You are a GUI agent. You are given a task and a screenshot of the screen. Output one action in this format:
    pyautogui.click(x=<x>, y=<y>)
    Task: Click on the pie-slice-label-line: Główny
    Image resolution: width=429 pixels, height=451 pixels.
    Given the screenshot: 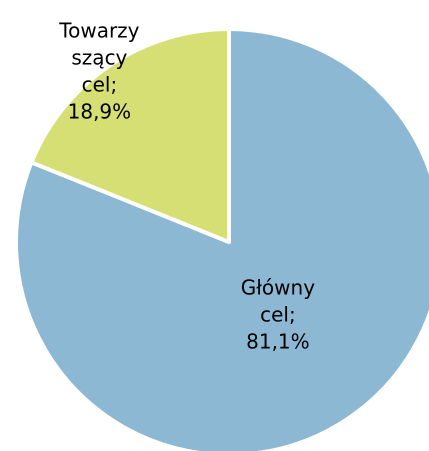 What is the action you would take?
    pyautogui.click(x=278, y=287)
    